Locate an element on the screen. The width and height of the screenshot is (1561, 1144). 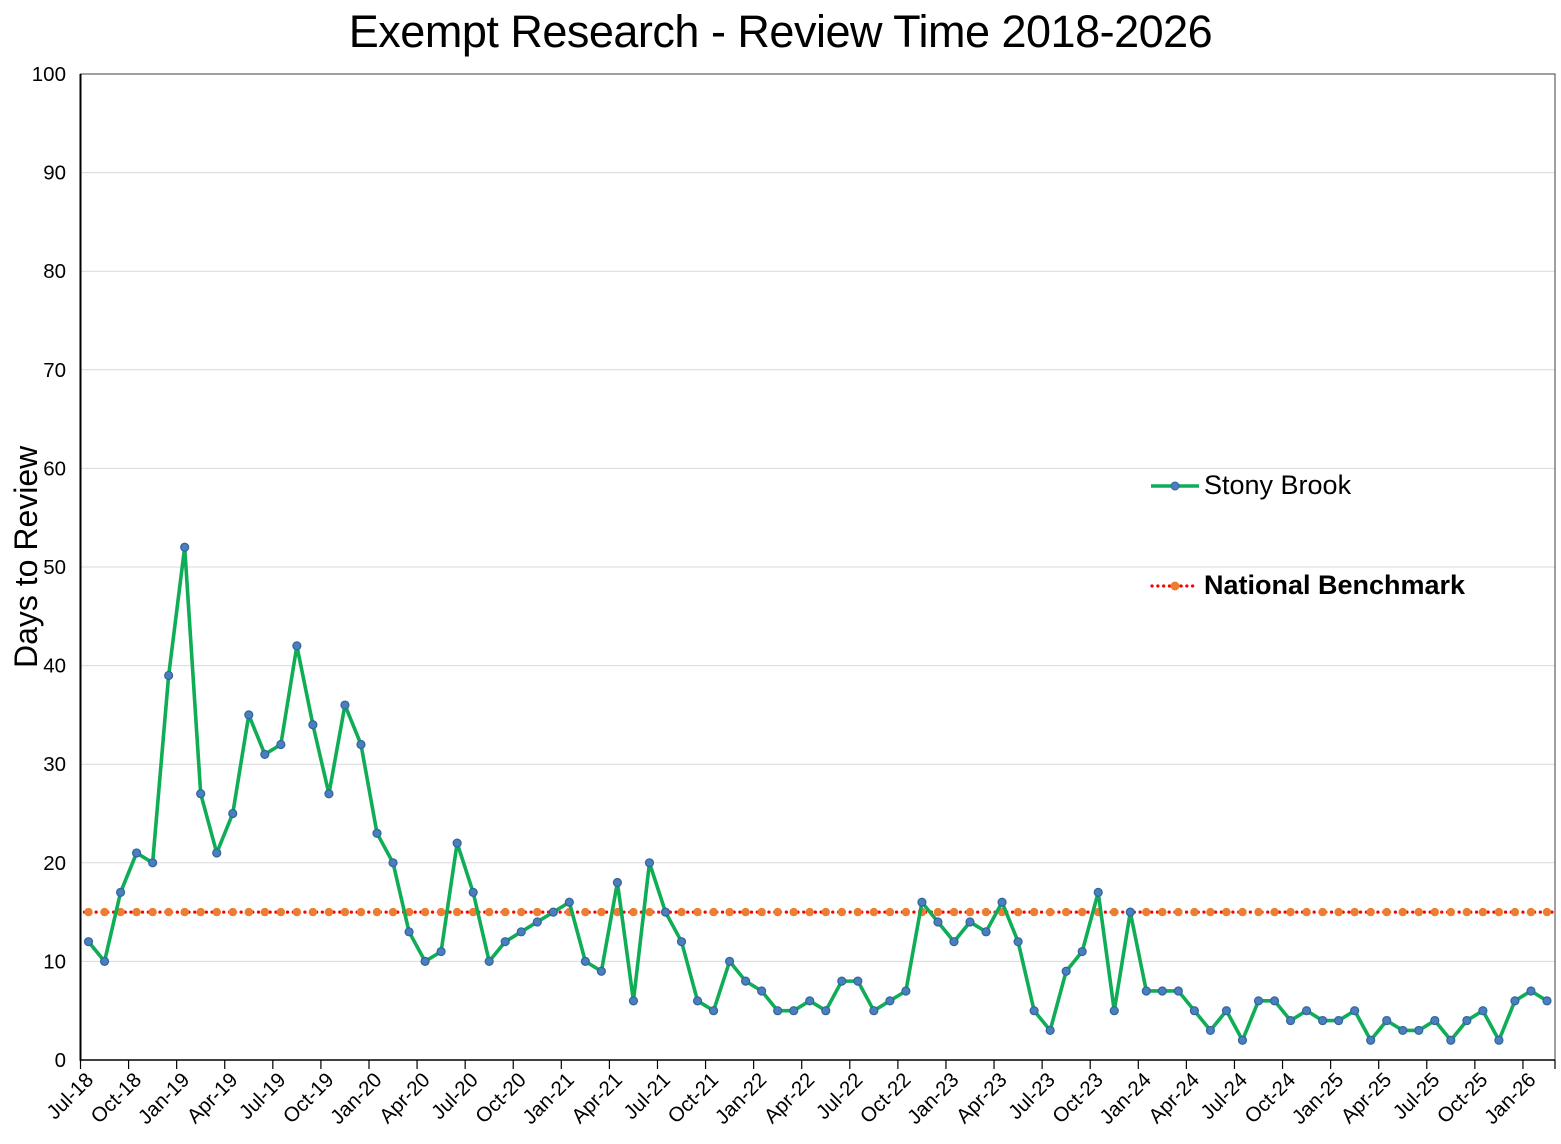
svg-text: Jan-24 is located at coordinates (1125, 1098).